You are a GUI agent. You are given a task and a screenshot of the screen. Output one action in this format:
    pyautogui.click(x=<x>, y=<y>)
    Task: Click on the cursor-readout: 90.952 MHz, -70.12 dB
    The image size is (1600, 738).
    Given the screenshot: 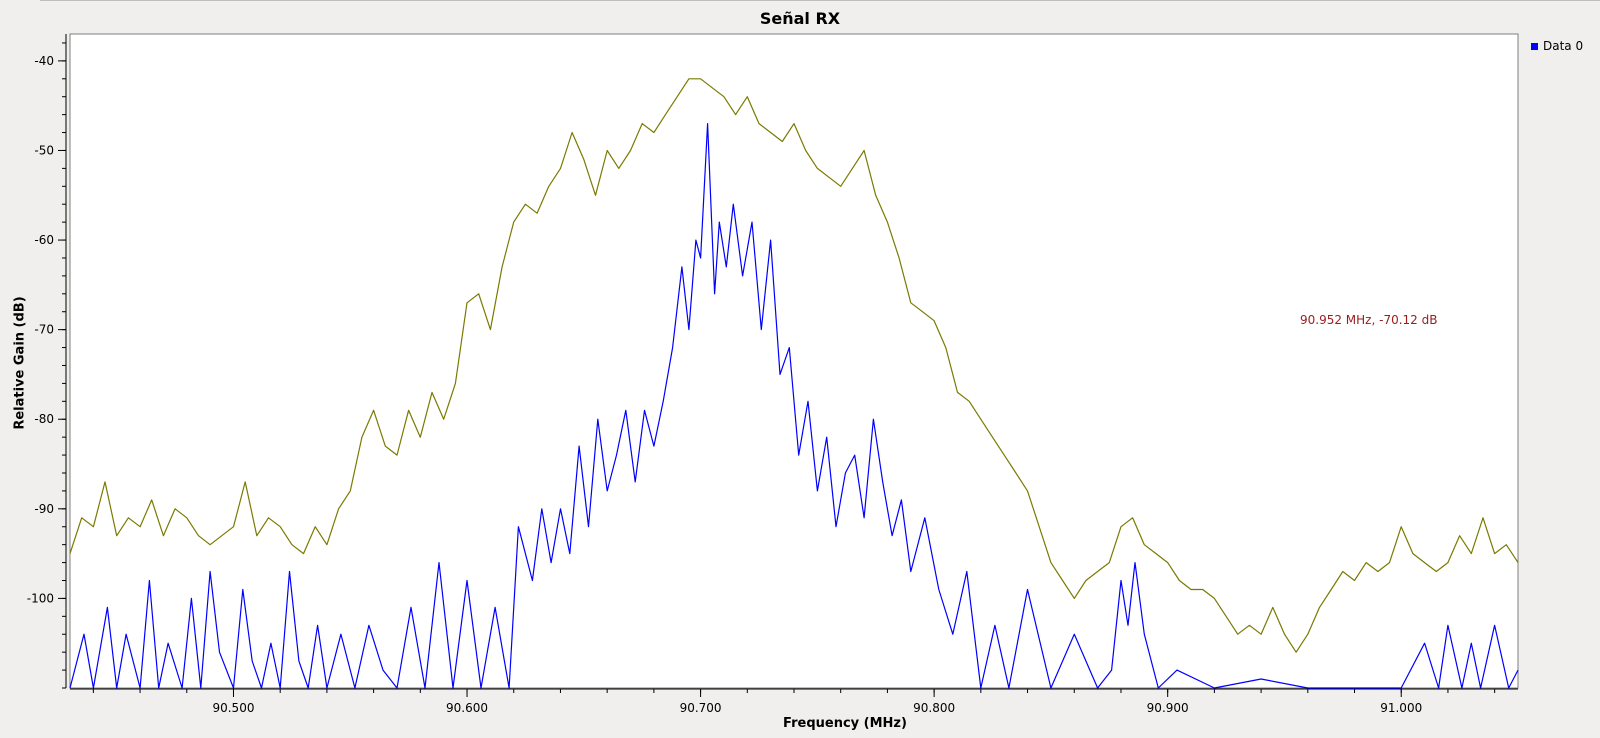 What is the action you would take?
    pyautogui.click(x=1369, y=320)
    